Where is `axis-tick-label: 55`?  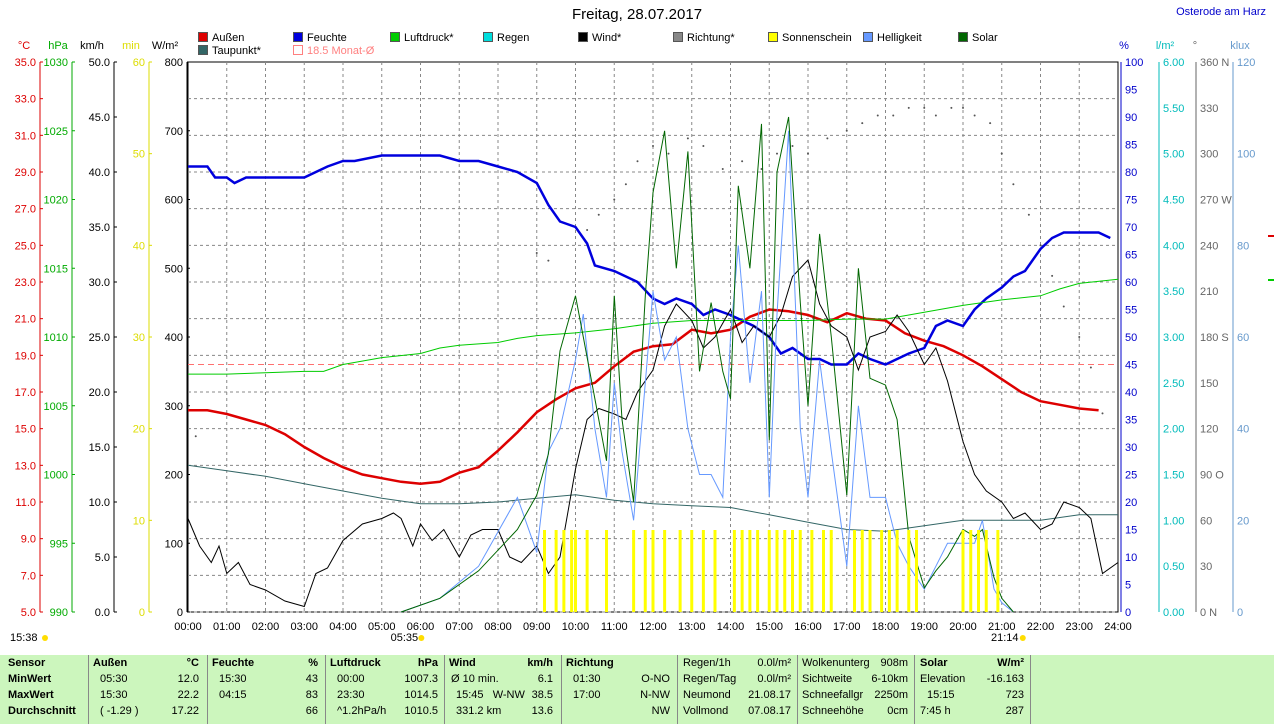
axis-tick-label: 55 is located at coordinates (1131, 311).